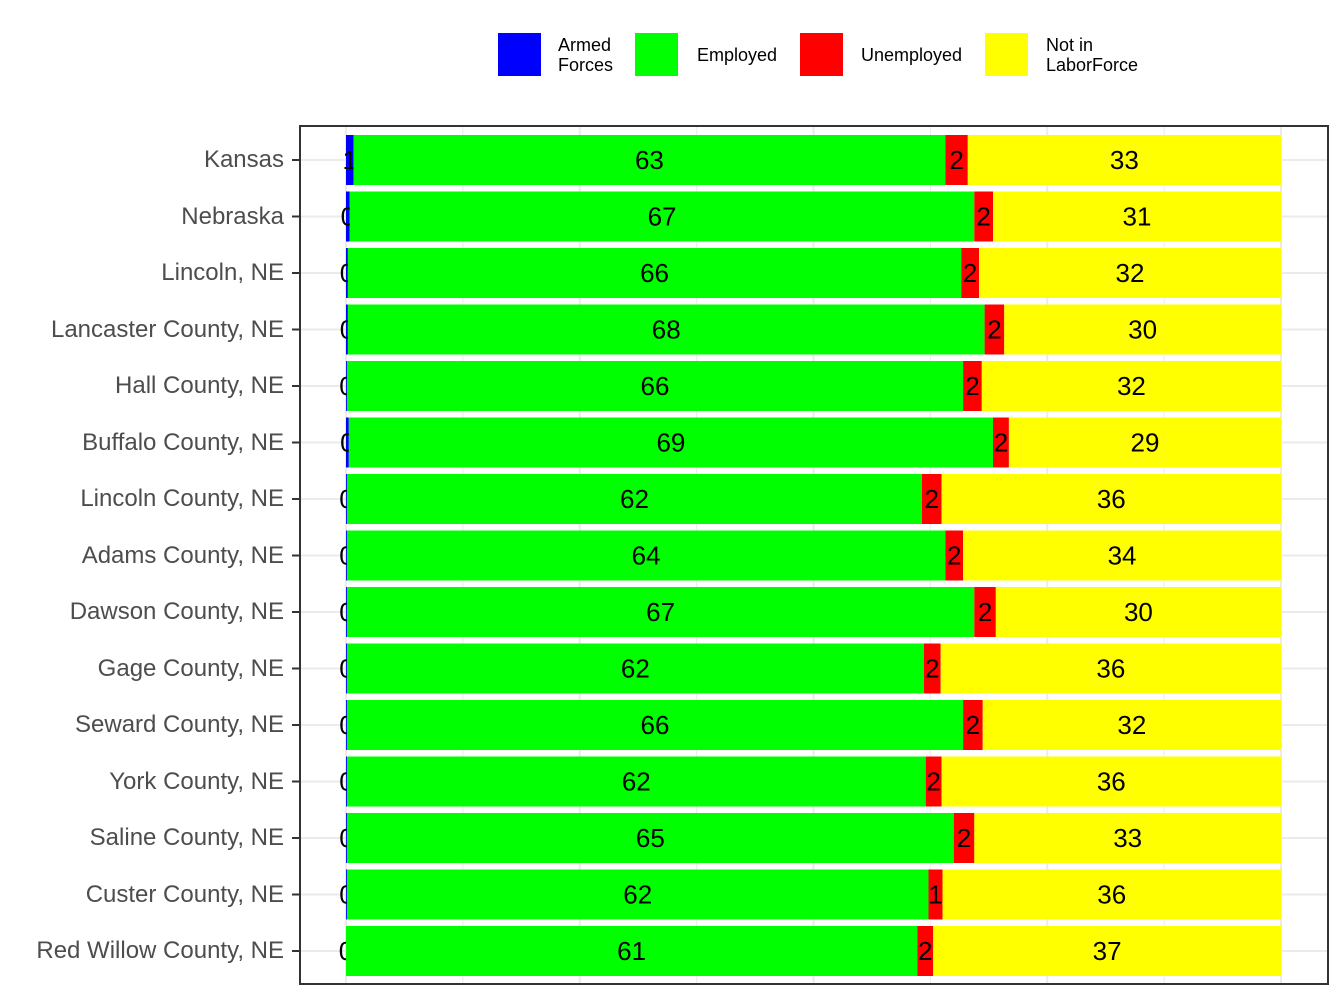 The height and width of the screenshot is (1008, 1344). Describe the element at coordinates (176, 611) in the screenshot. I see `y-tick-label: Dawson County, NE` at that location.